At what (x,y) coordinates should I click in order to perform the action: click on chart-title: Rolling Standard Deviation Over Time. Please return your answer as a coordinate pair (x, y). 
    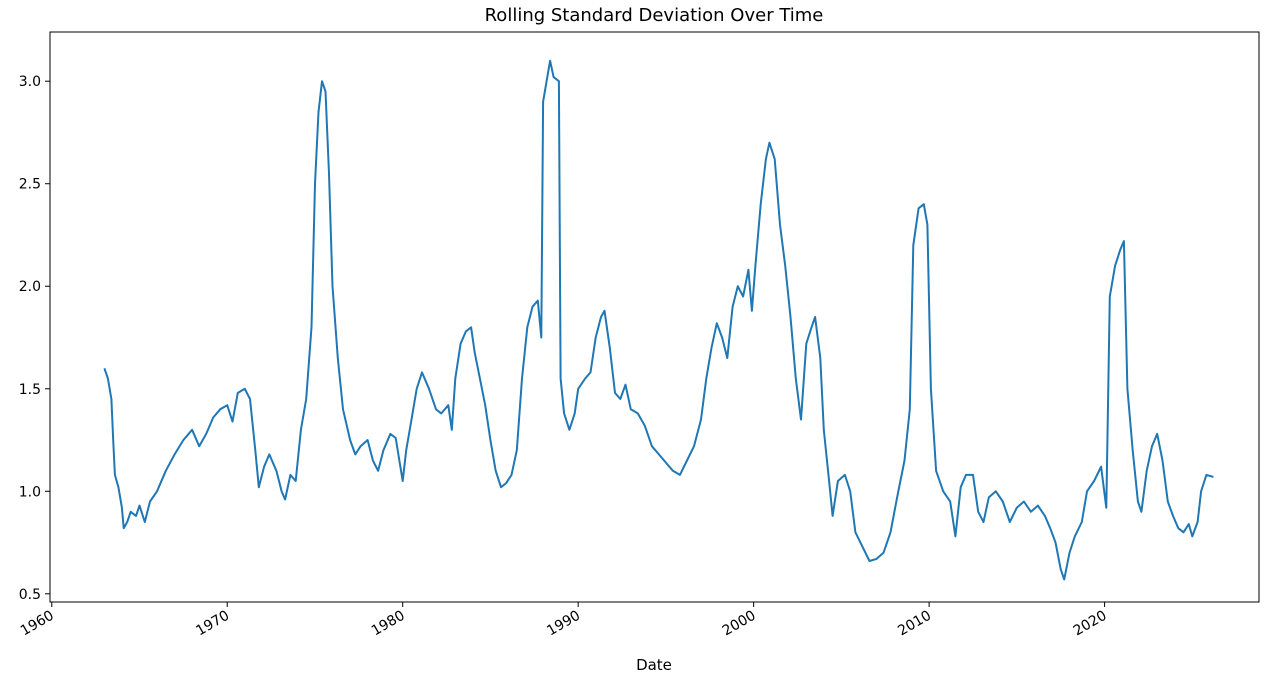
    Looking at the image, I should click on (654, 15).